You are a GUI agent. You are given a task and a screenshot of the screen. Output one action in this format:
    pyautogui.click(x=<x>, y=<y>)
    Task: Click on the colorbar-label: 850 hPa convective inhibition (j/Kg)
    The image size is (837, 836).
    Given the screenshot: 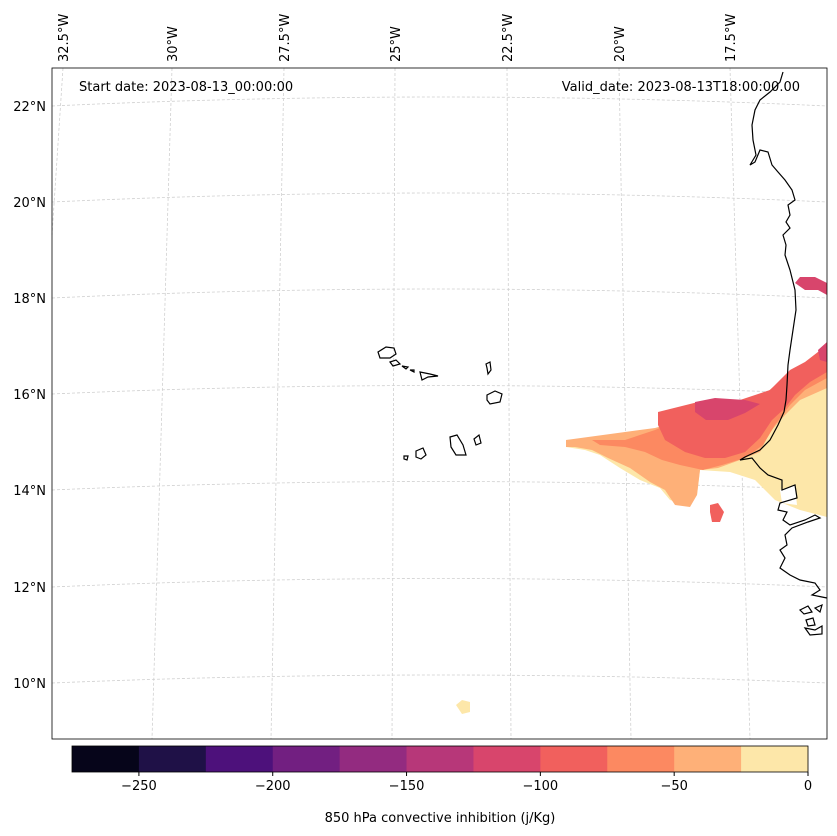 What is the action you would take?
    pyautogui.click(x=440, y=818)
    